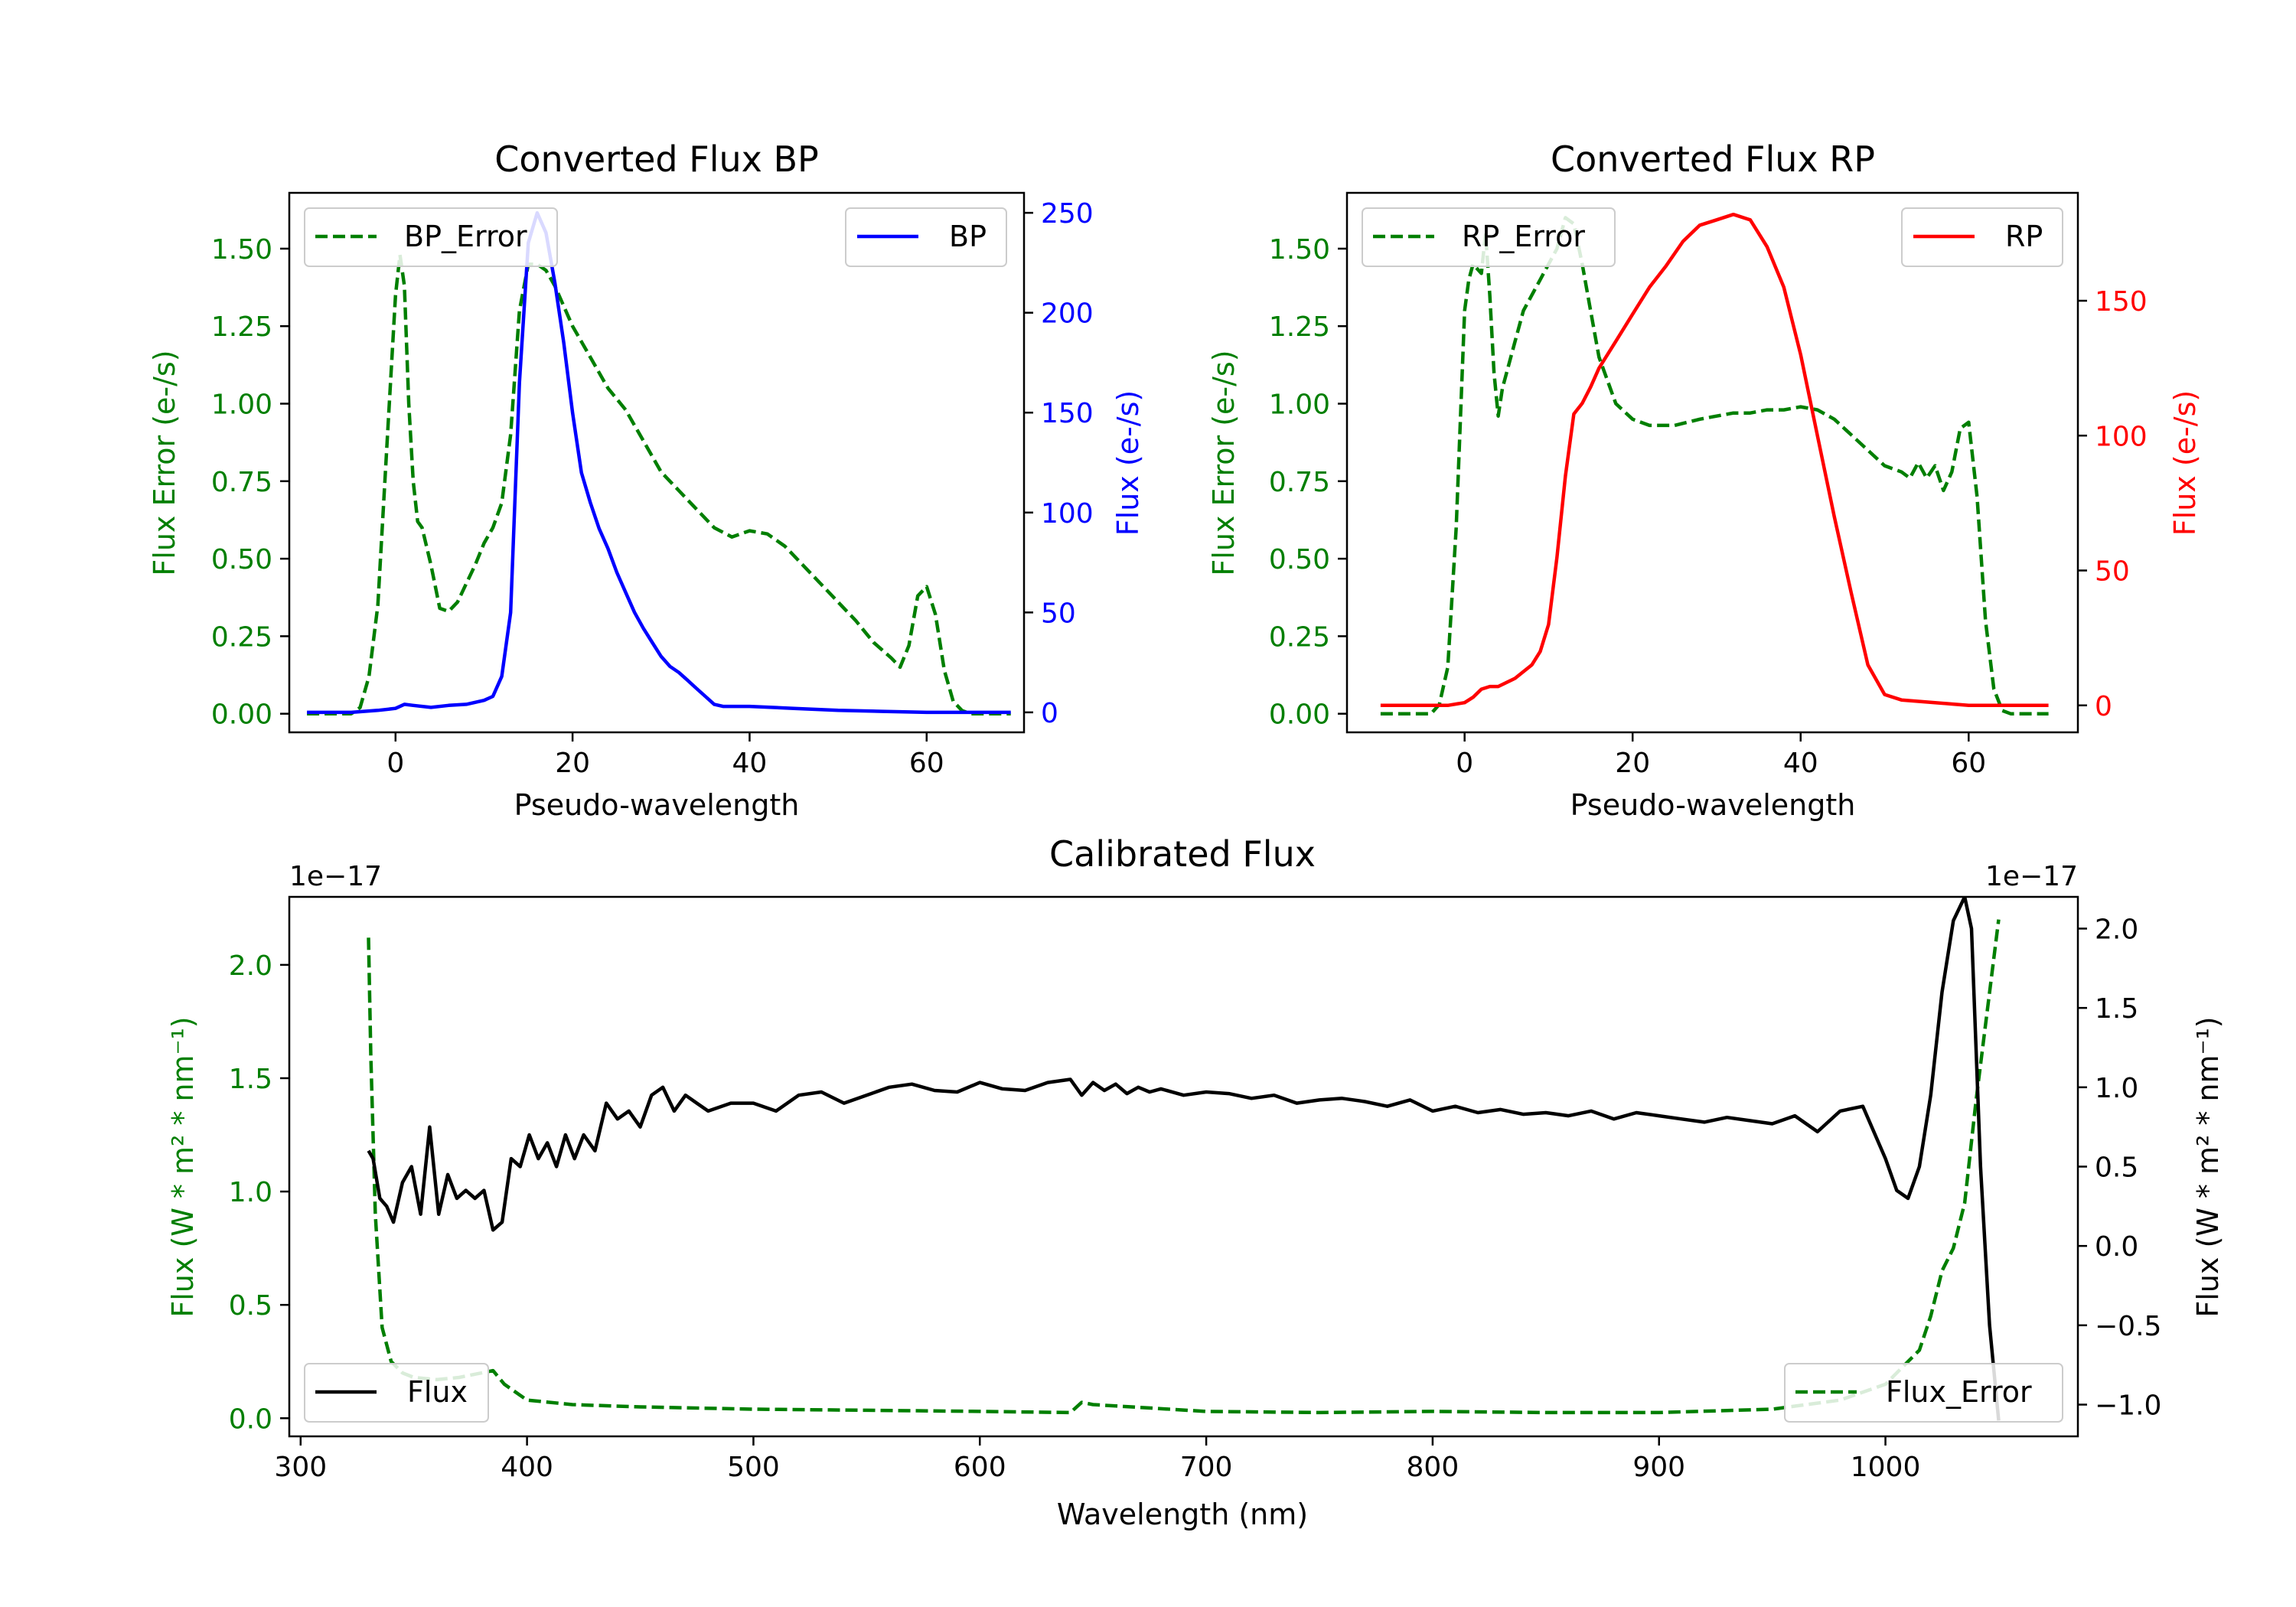 The height and width of the screenshot is (1607, 2296). I want to click on bp-y-left-tick-label: 1.00, so click(241, 405).